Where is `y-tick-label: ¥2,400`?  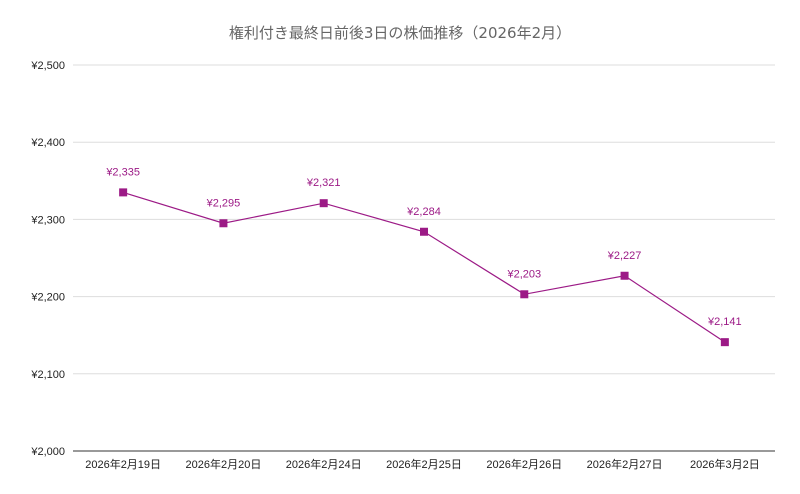 y-tick-label: ¥2,400 is located at coordinates (47, 143).